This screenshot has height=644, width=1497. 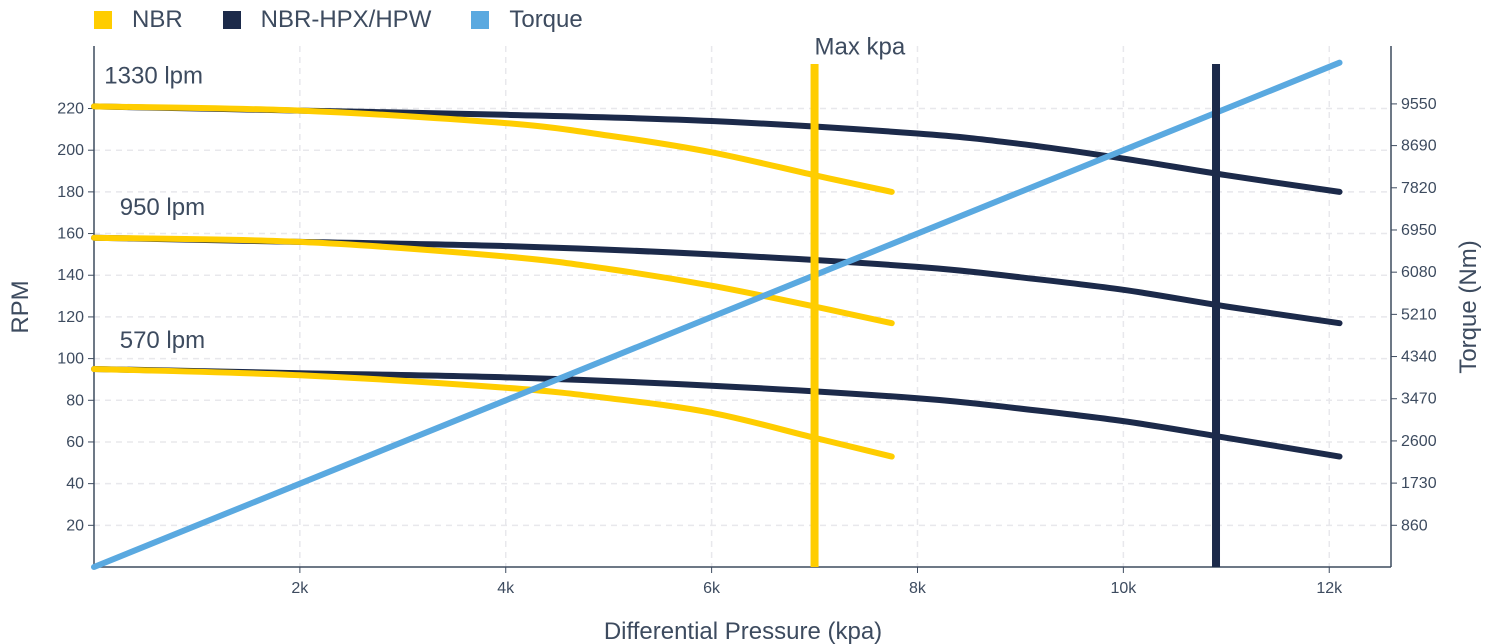 What do you see at coordinates (162, 340) in the screenshot?
I see `annotation-570-lpm: 570 lpm` at bounding box center [162, 340].